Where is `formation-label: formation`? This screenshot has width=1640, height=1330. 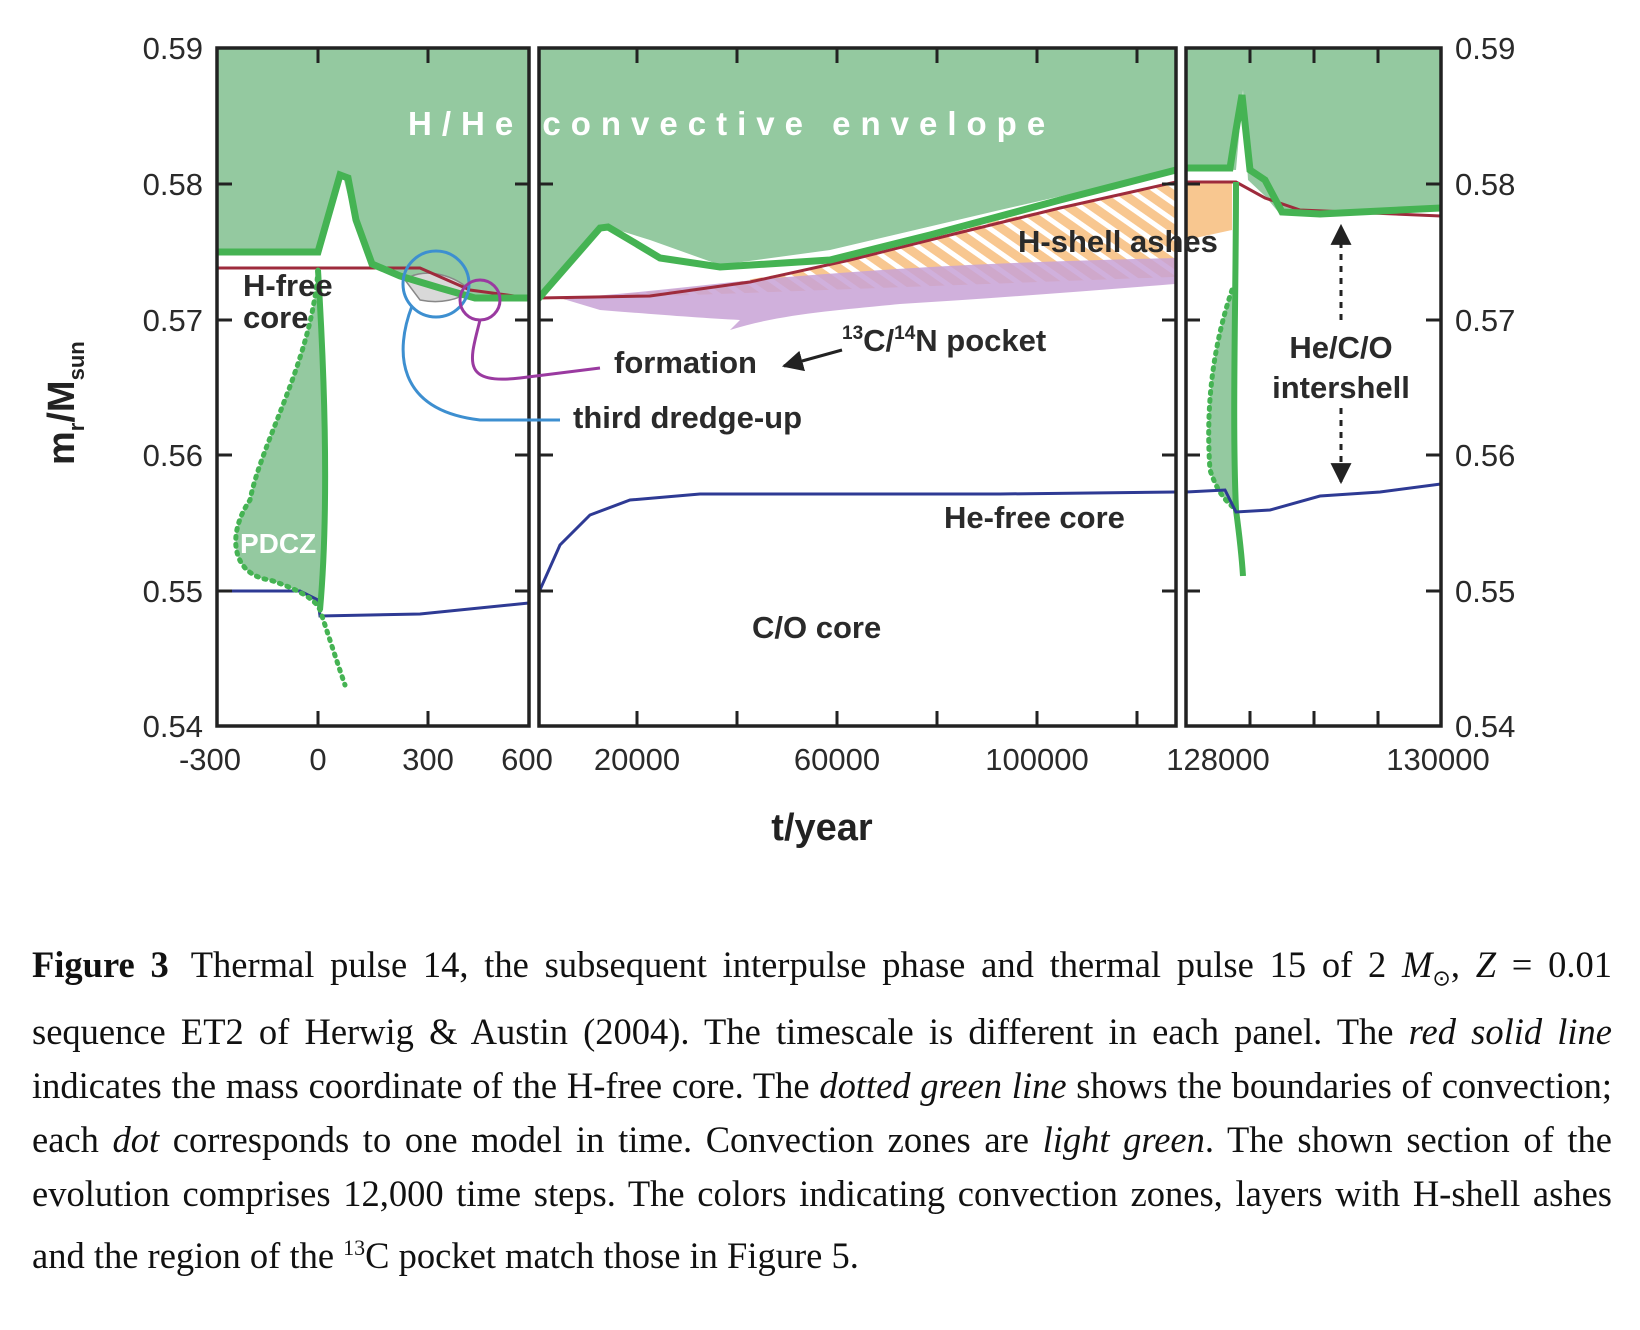
formation-label: formation is located at coordinates (685, 362).